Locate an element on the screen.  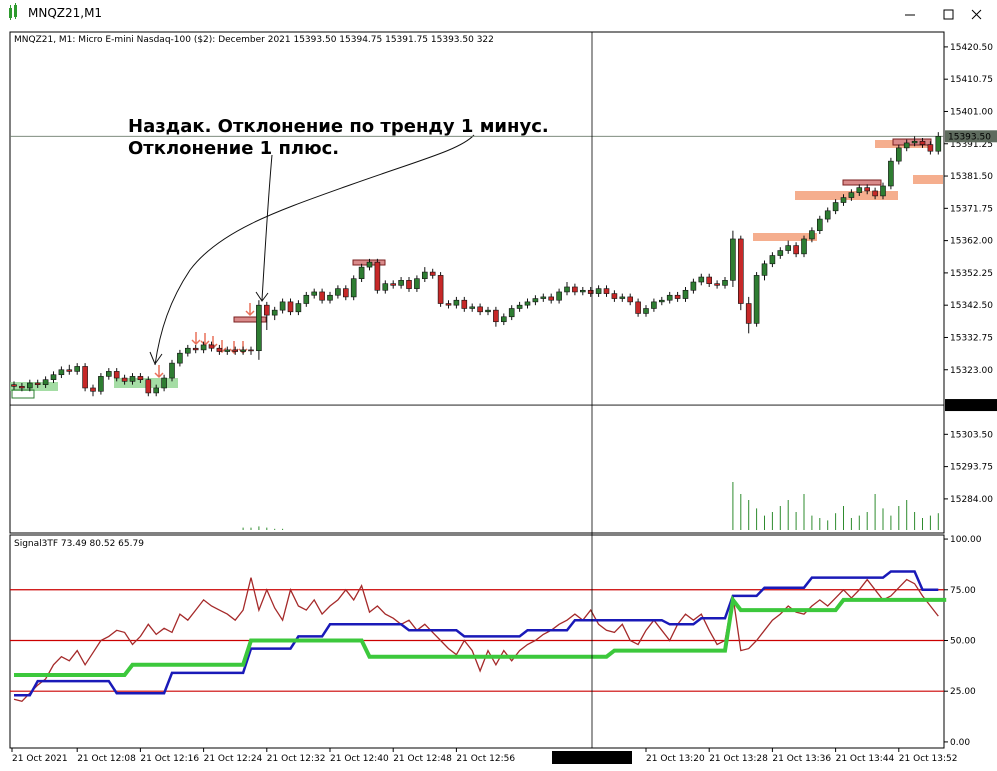
last-price-box is located at coordinates (971, 136).